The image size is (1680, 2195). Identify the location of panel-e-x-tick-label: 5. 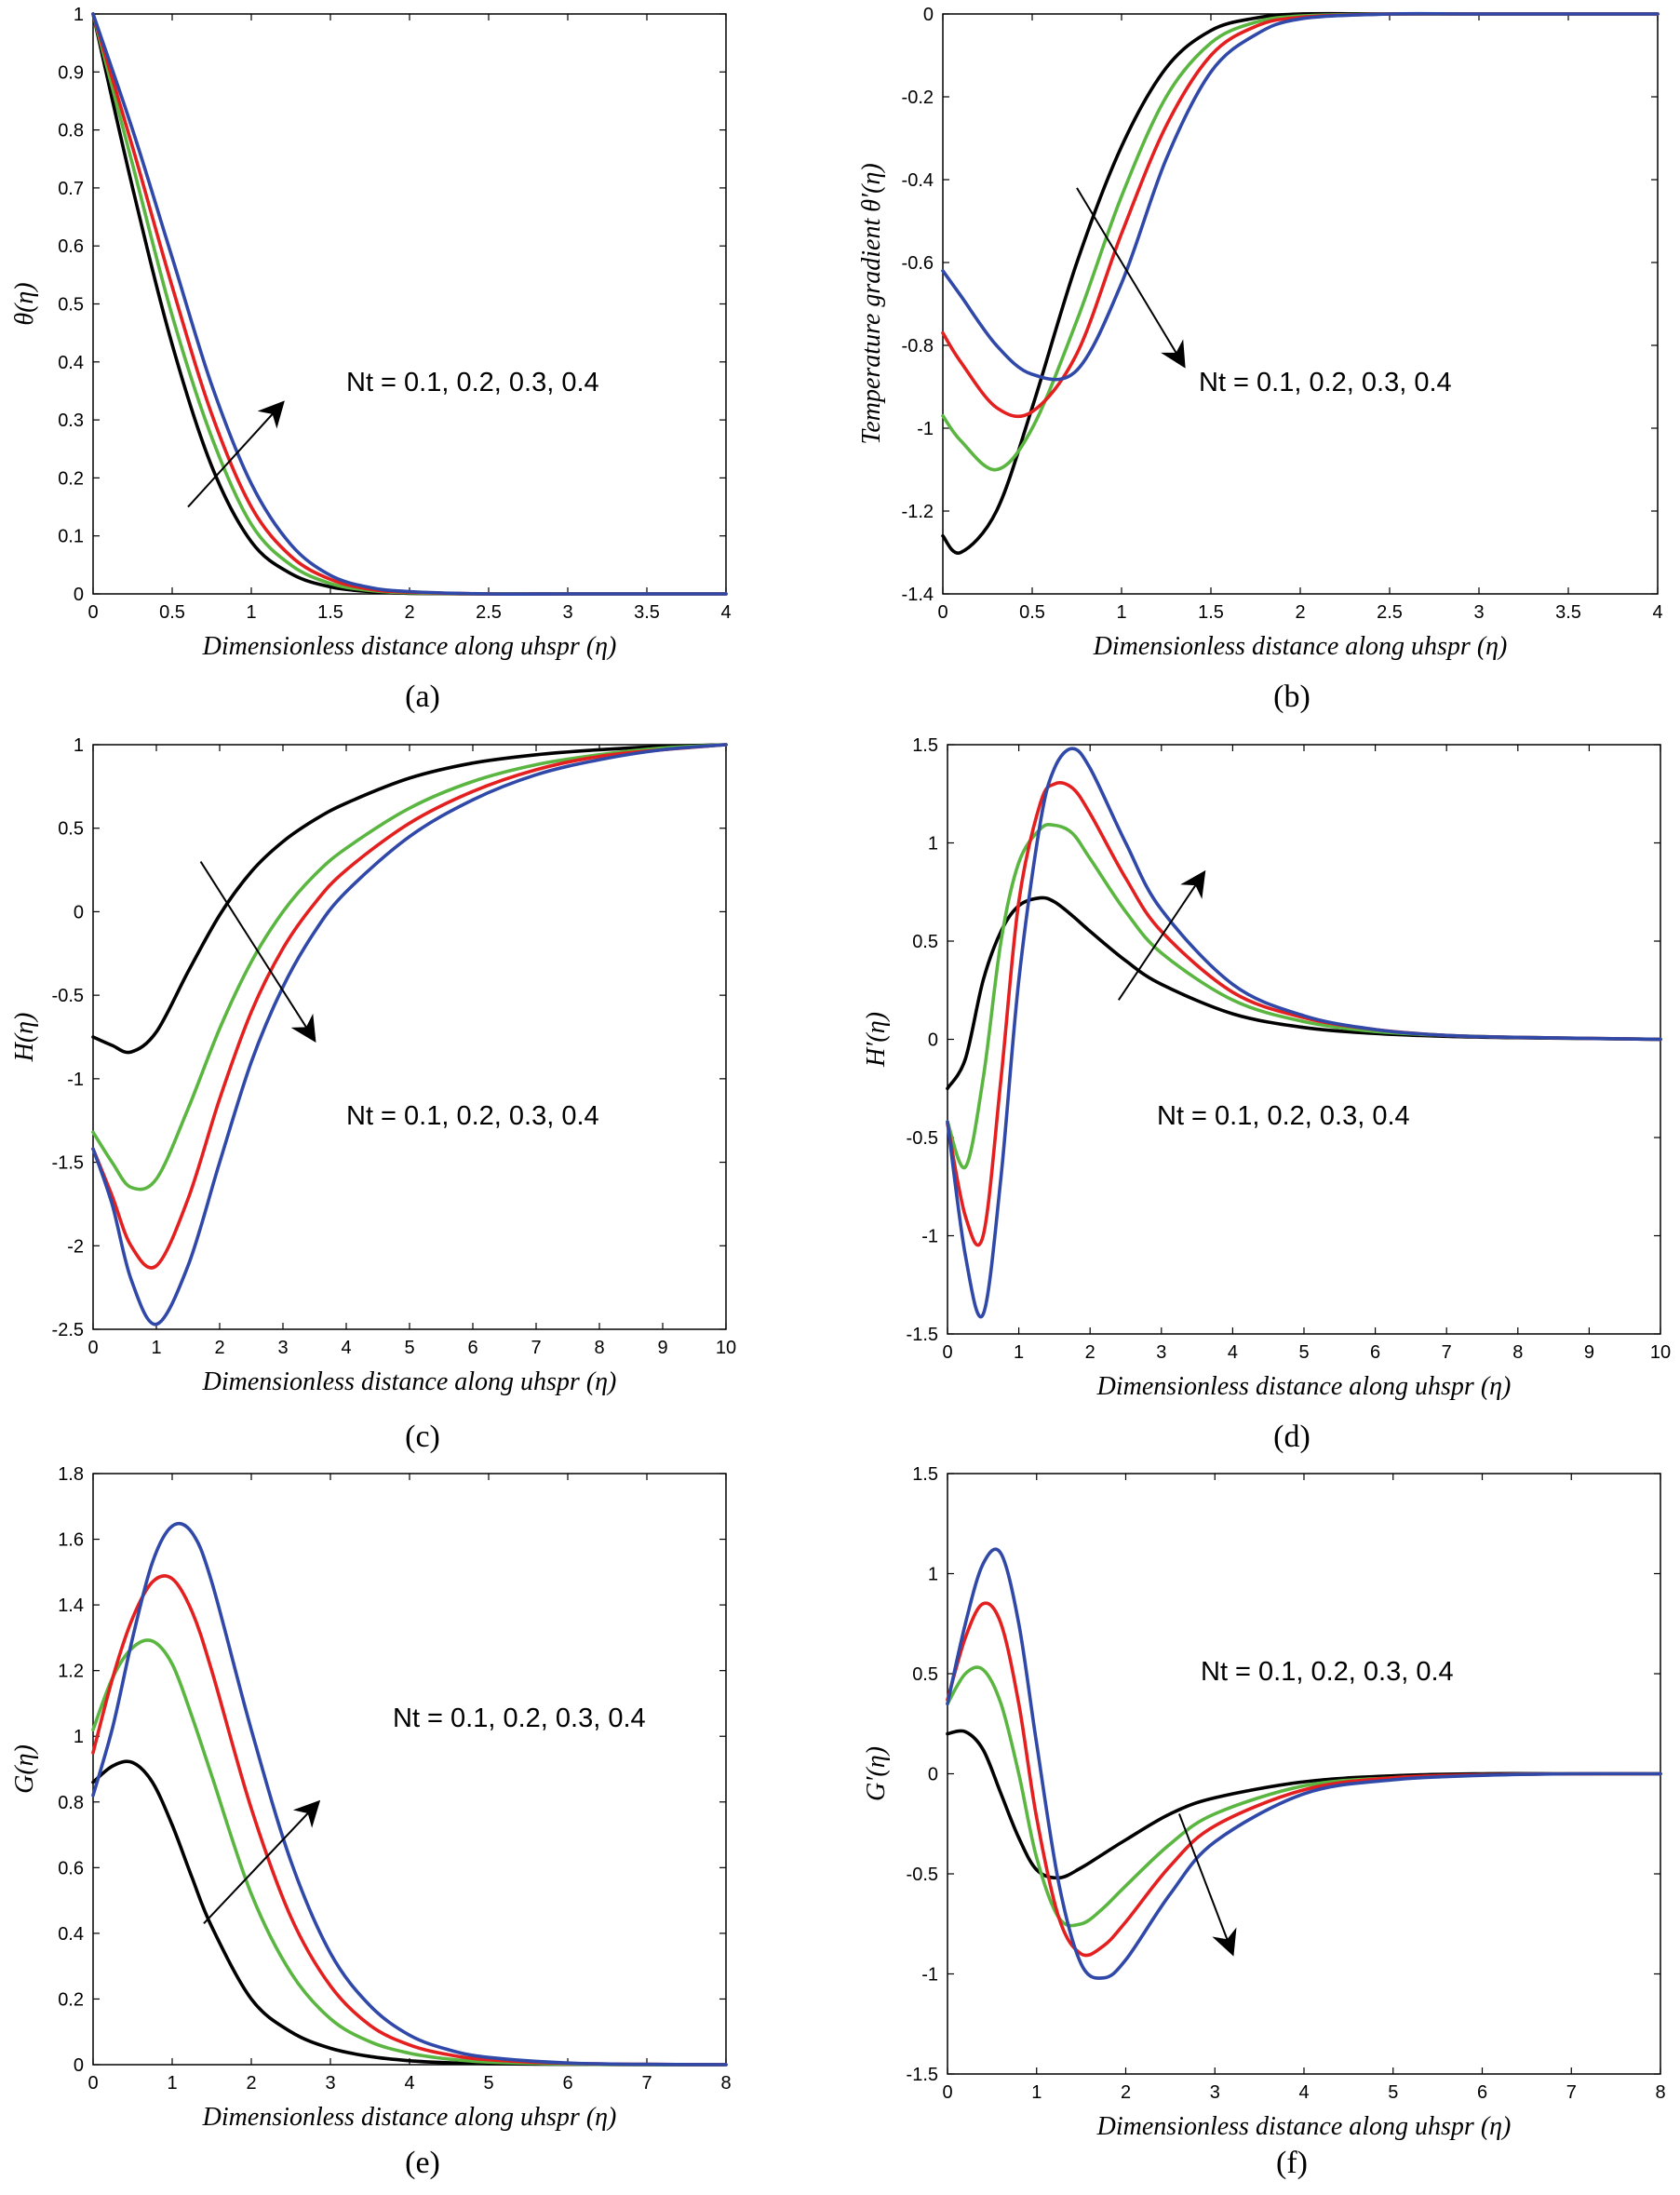
(488, 2083).